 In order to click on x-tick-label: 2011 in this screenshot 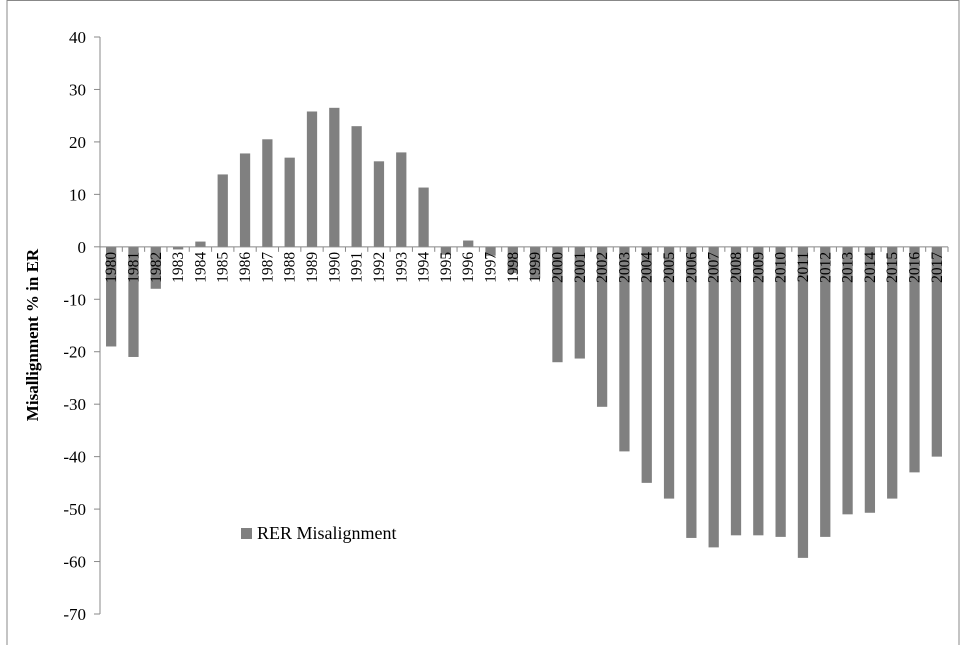, I will do `click(803, 267)`.